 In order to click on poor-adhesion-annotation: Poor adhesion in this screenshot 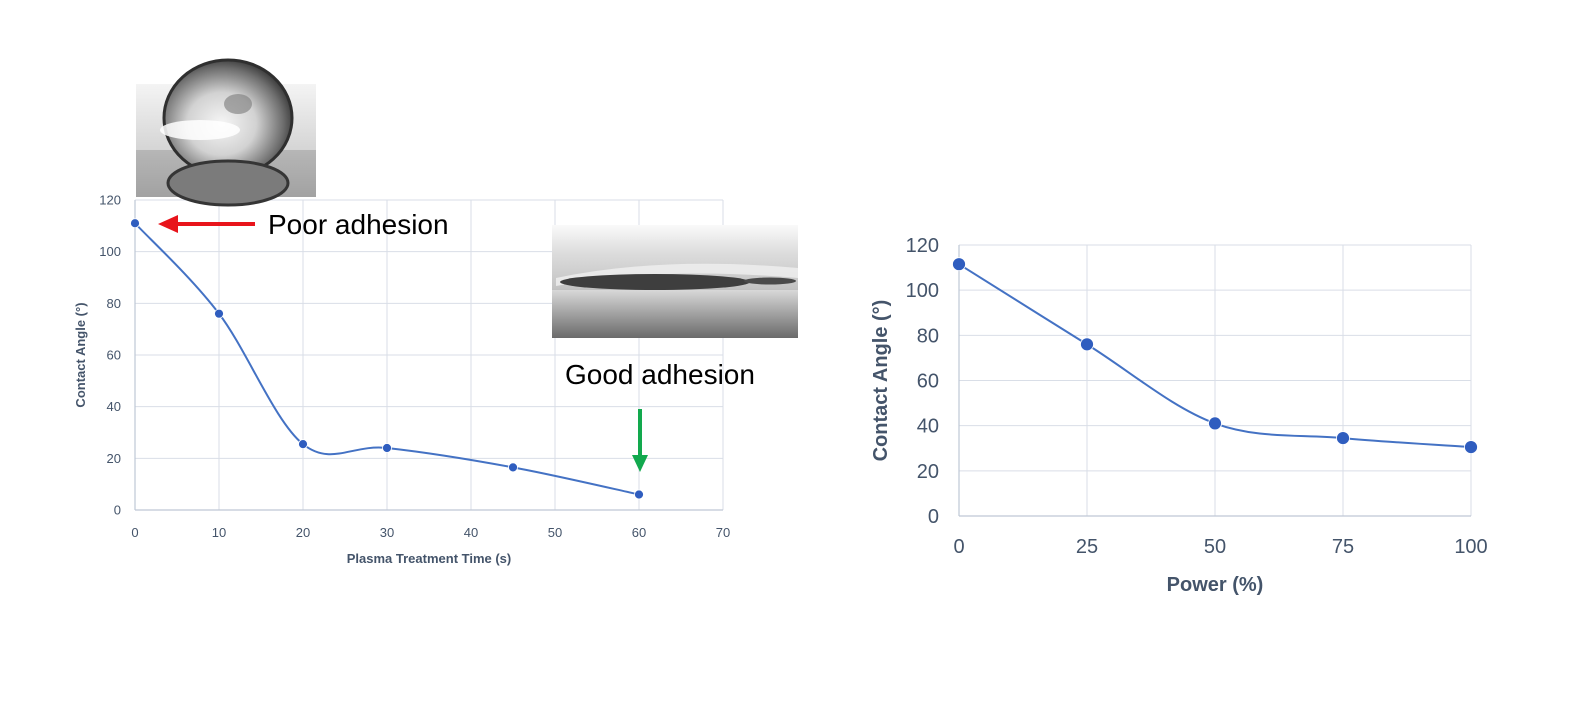, I will do `click(303, 224)`.